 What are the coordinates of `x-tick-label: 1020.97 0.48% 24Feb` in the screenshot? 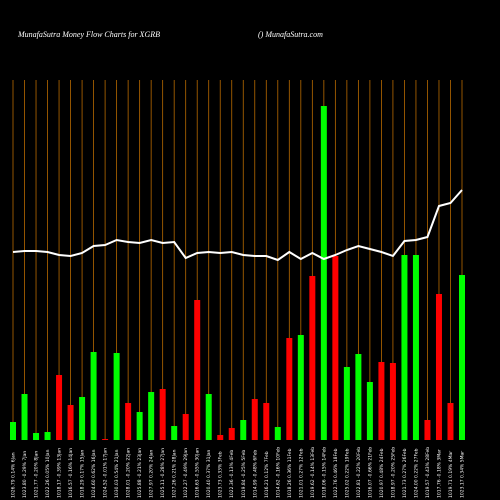 It's located at (382, 473).